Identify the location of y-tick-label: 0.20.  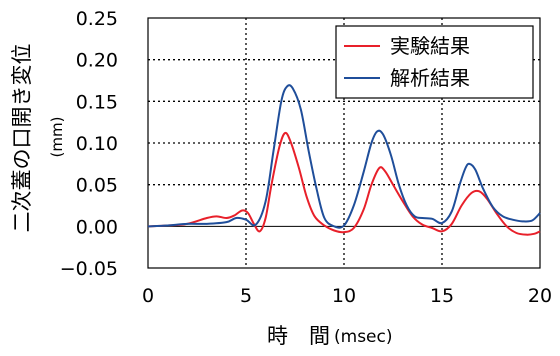
(97, 61).